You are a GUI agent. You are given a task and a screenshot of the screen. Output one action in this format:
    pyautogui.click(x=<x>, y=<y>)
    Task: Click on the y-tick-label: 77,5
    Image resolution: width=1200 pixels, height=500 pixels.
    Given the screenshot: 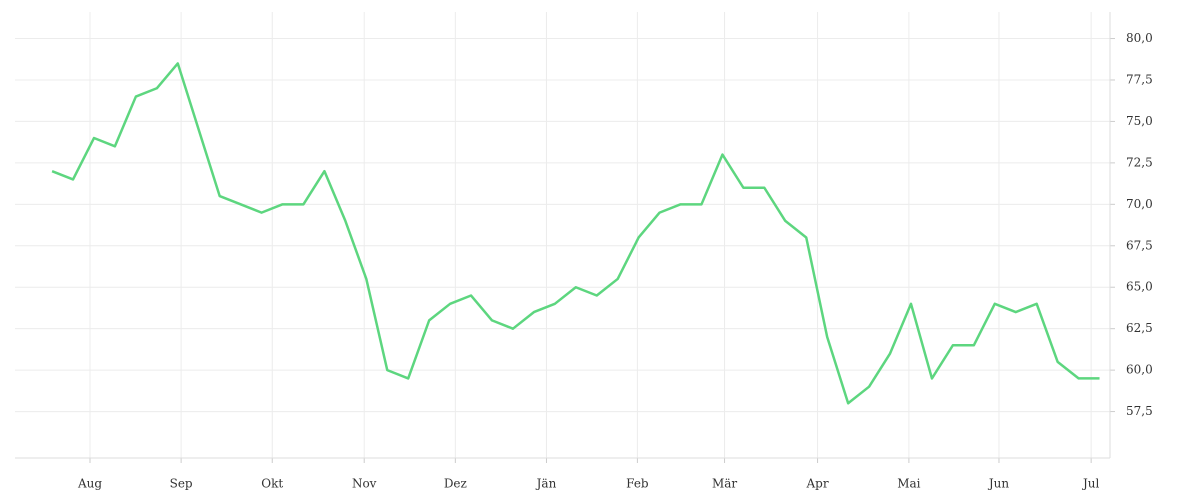 What is the action you would take?
    pyautogui.click(x=1139, y=79)
    